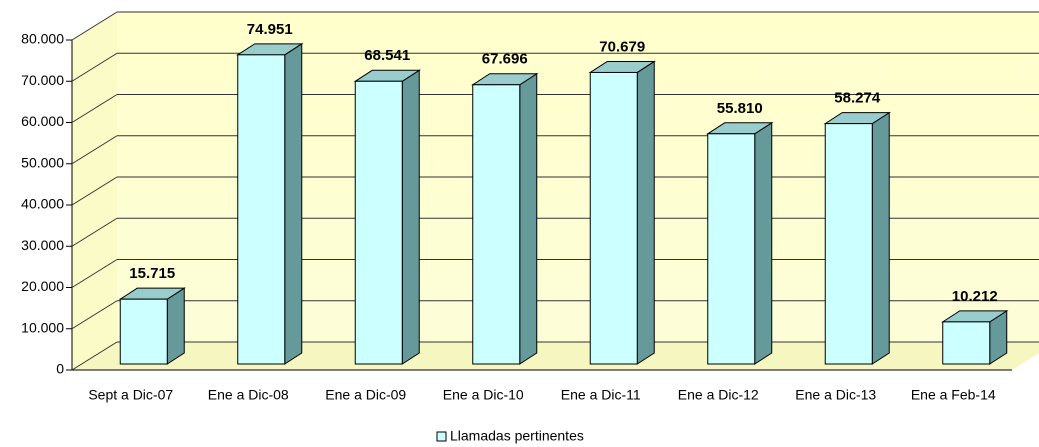  I want to click on y-tick-label: 50.000, so click(42, 162).